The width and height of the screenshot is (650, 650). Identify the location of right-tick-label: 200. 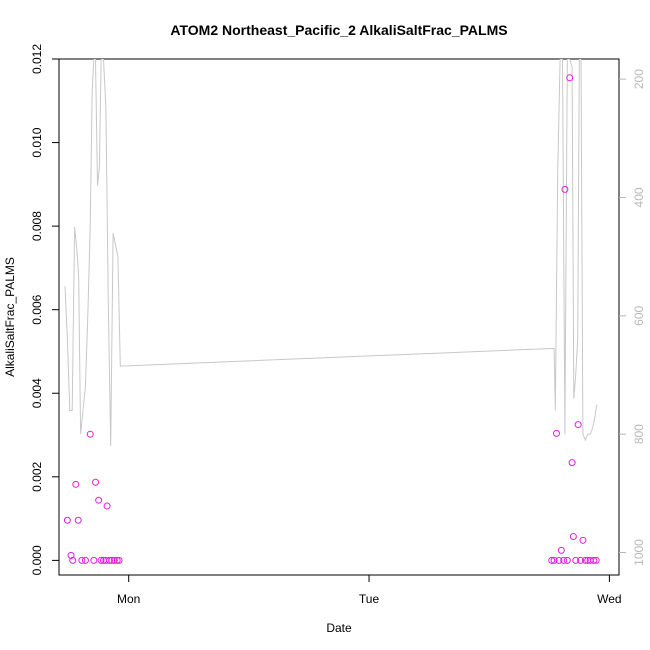
(639, 79).